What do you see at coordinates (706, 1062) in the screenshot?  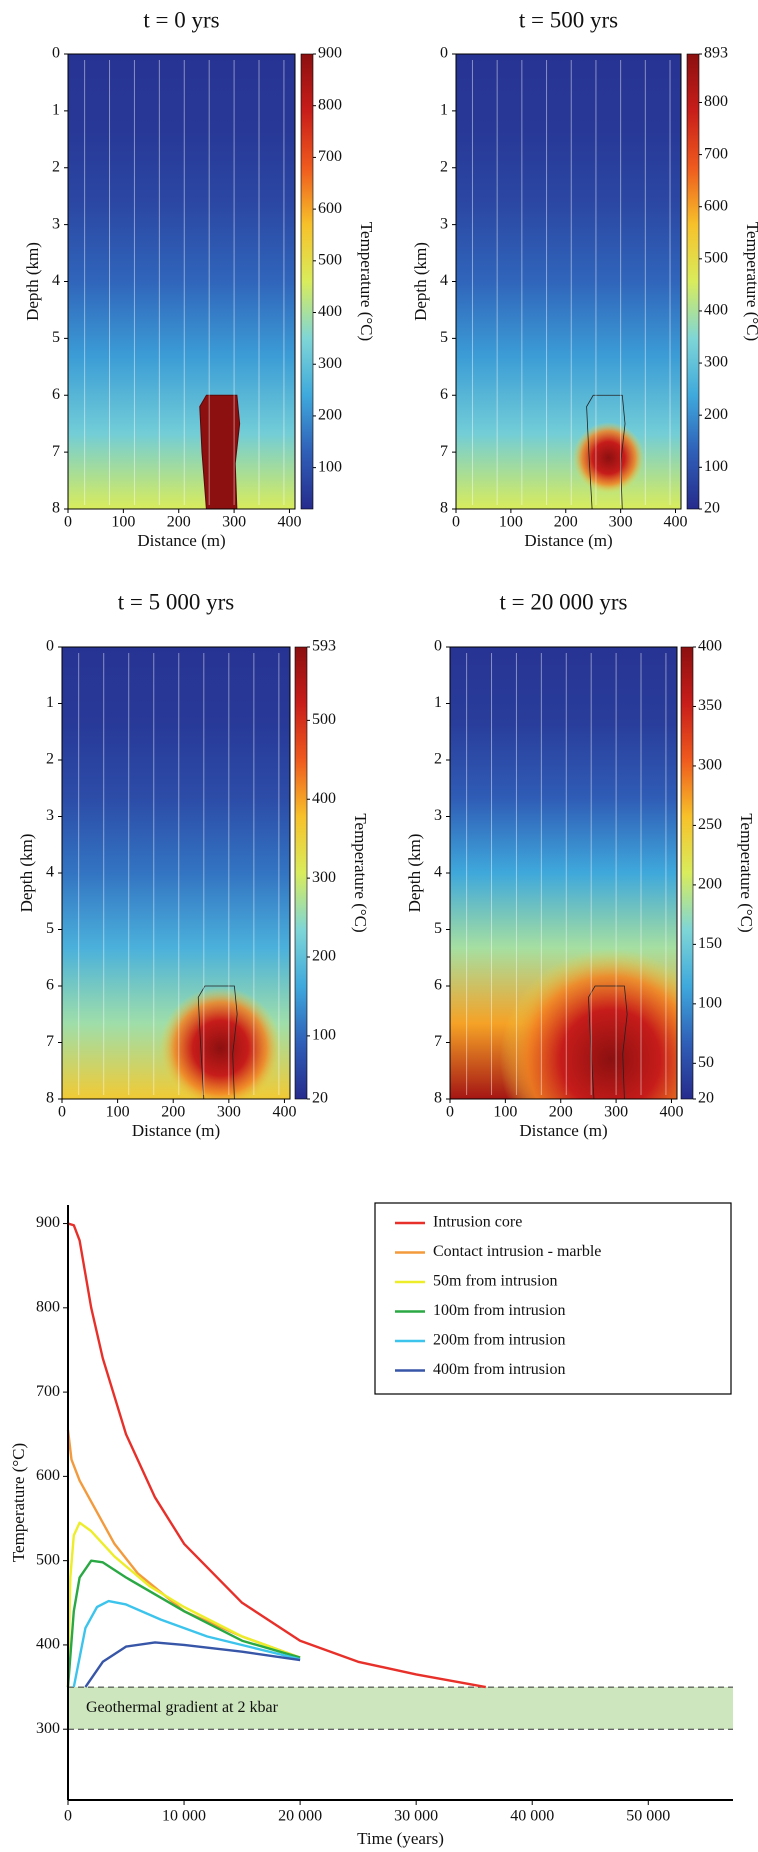 I see `colorbar-tick-label: 50` at bounding box center [706, 1062].